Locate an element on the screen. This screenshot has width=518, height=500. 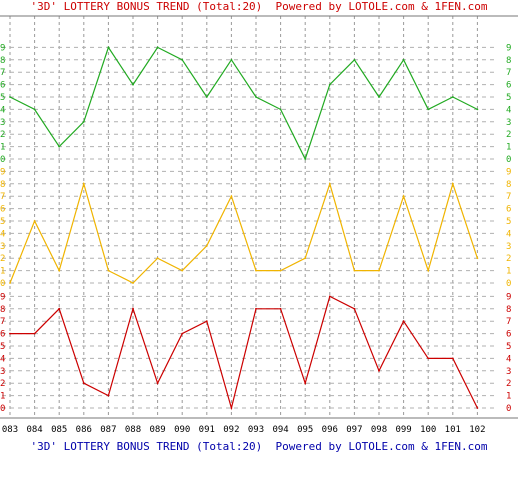
x-tick-label: 097 is located at coordinates (354, 430).